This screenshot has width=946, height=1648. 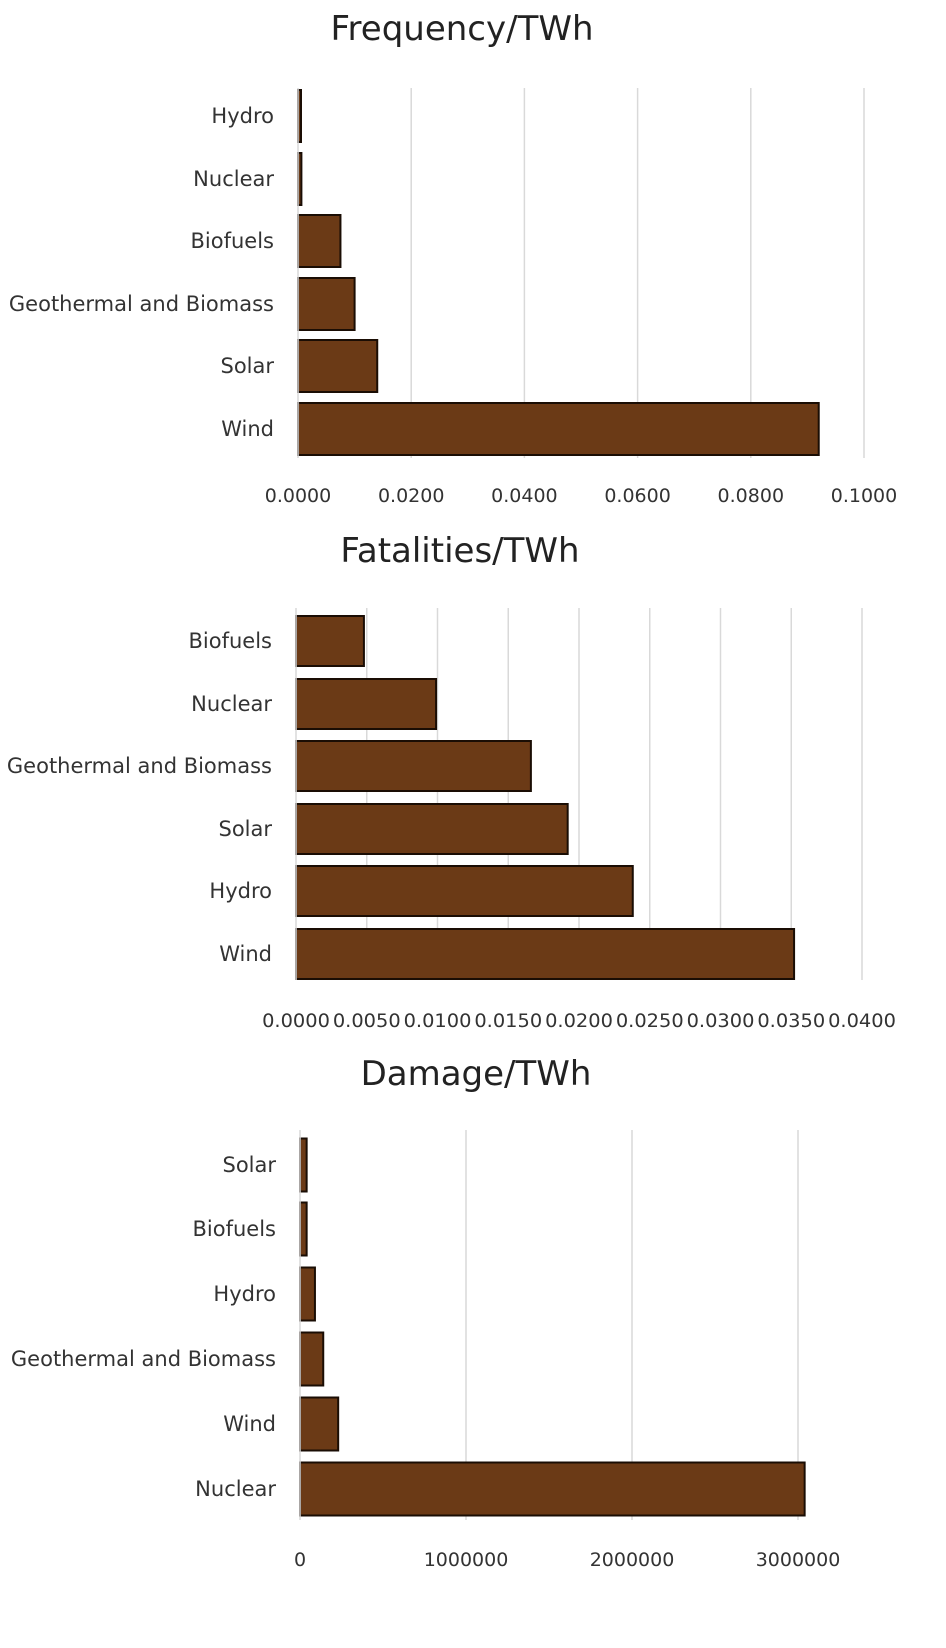 What do you see at coordinates (751, 496) in the screenshot?
I see `chart-1-tick-label-4: 0.0800` at bounding box center [751, 496].